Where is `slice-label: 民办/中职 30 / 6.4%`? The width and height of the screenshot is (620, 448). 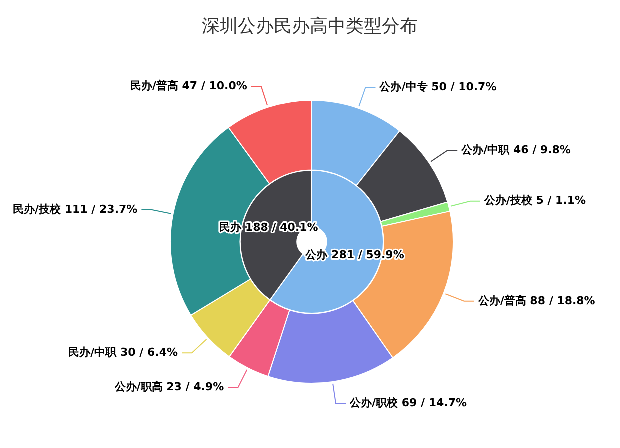
slice-label: 民办/中职 30 / 6.4% is located at coordinates (123, 352).